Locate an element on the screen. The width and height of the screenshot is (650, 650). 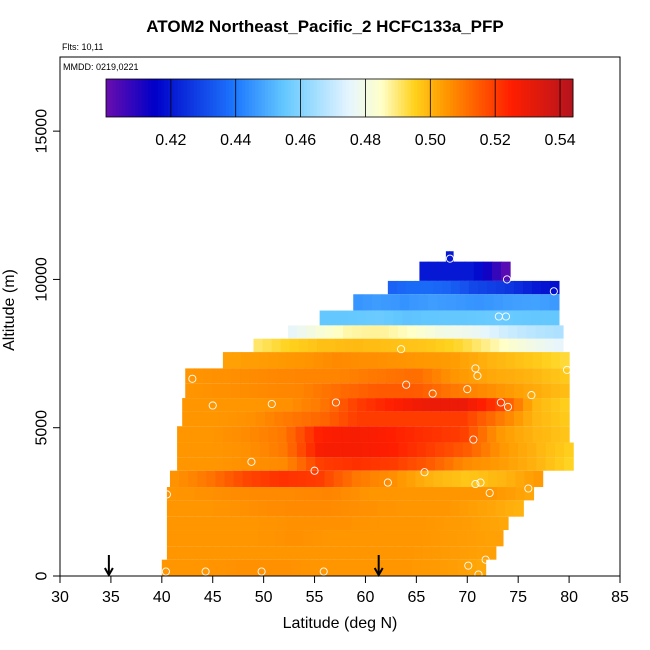
x-tick-label-9: 75 is located at coordinates (518, 597).